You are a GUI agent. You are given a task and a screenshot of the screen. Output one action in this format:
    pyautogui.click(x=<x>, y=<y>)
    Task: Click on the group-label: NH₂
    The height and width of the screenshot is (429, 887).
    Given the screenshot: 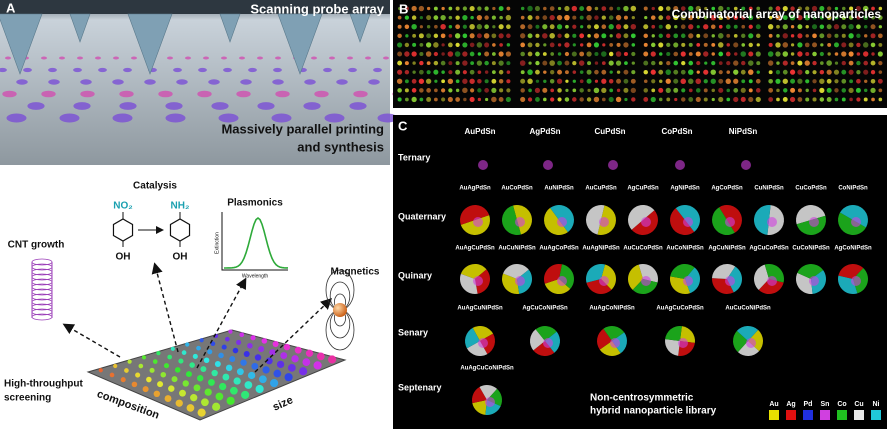 What is the action you would take?
    pyautogui.click(x=180, y=206)
    